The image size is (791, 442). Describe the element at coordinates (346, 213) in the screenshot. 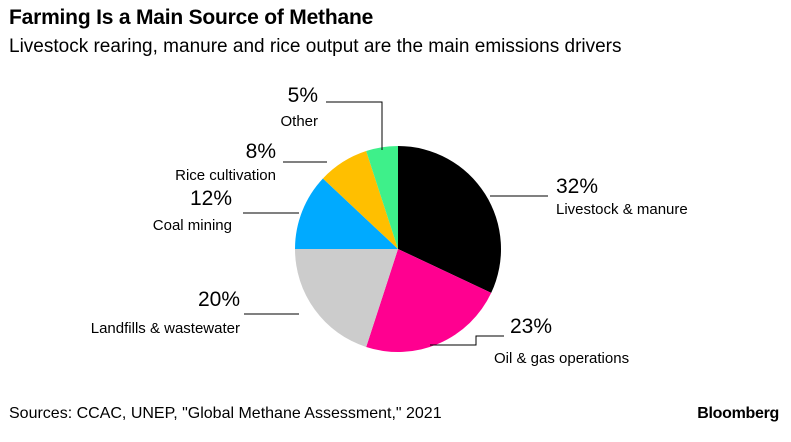

I see `pie-slice-coal-mining` at that location.